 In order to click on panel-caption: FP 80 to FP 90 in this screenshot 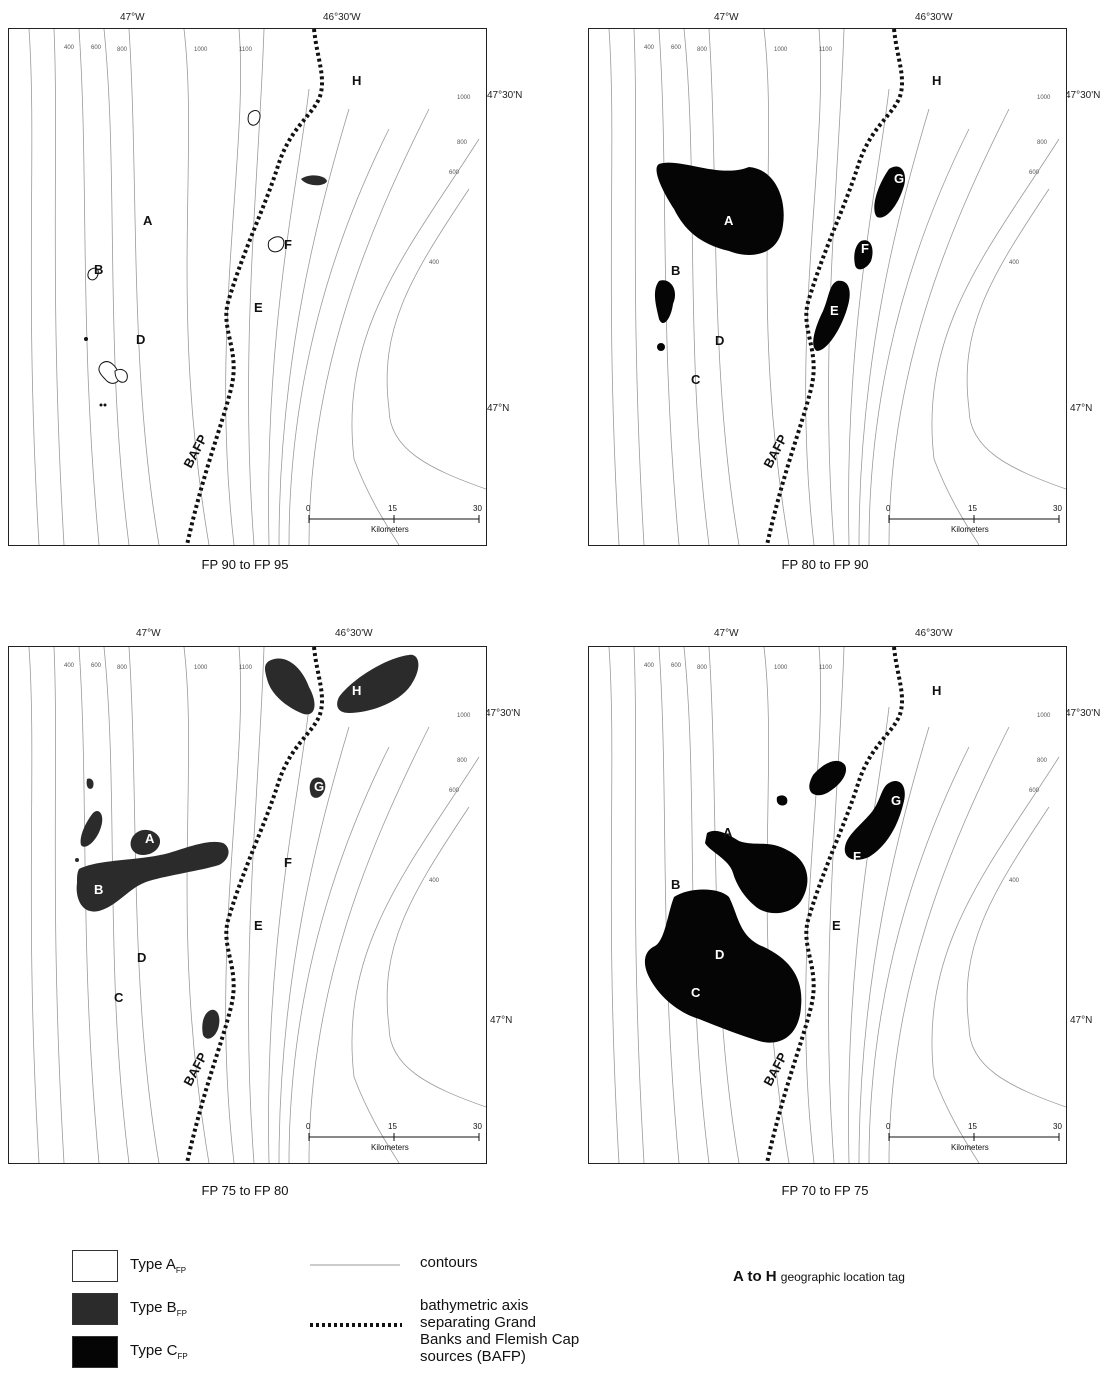, I will do `click(825, 564)`.